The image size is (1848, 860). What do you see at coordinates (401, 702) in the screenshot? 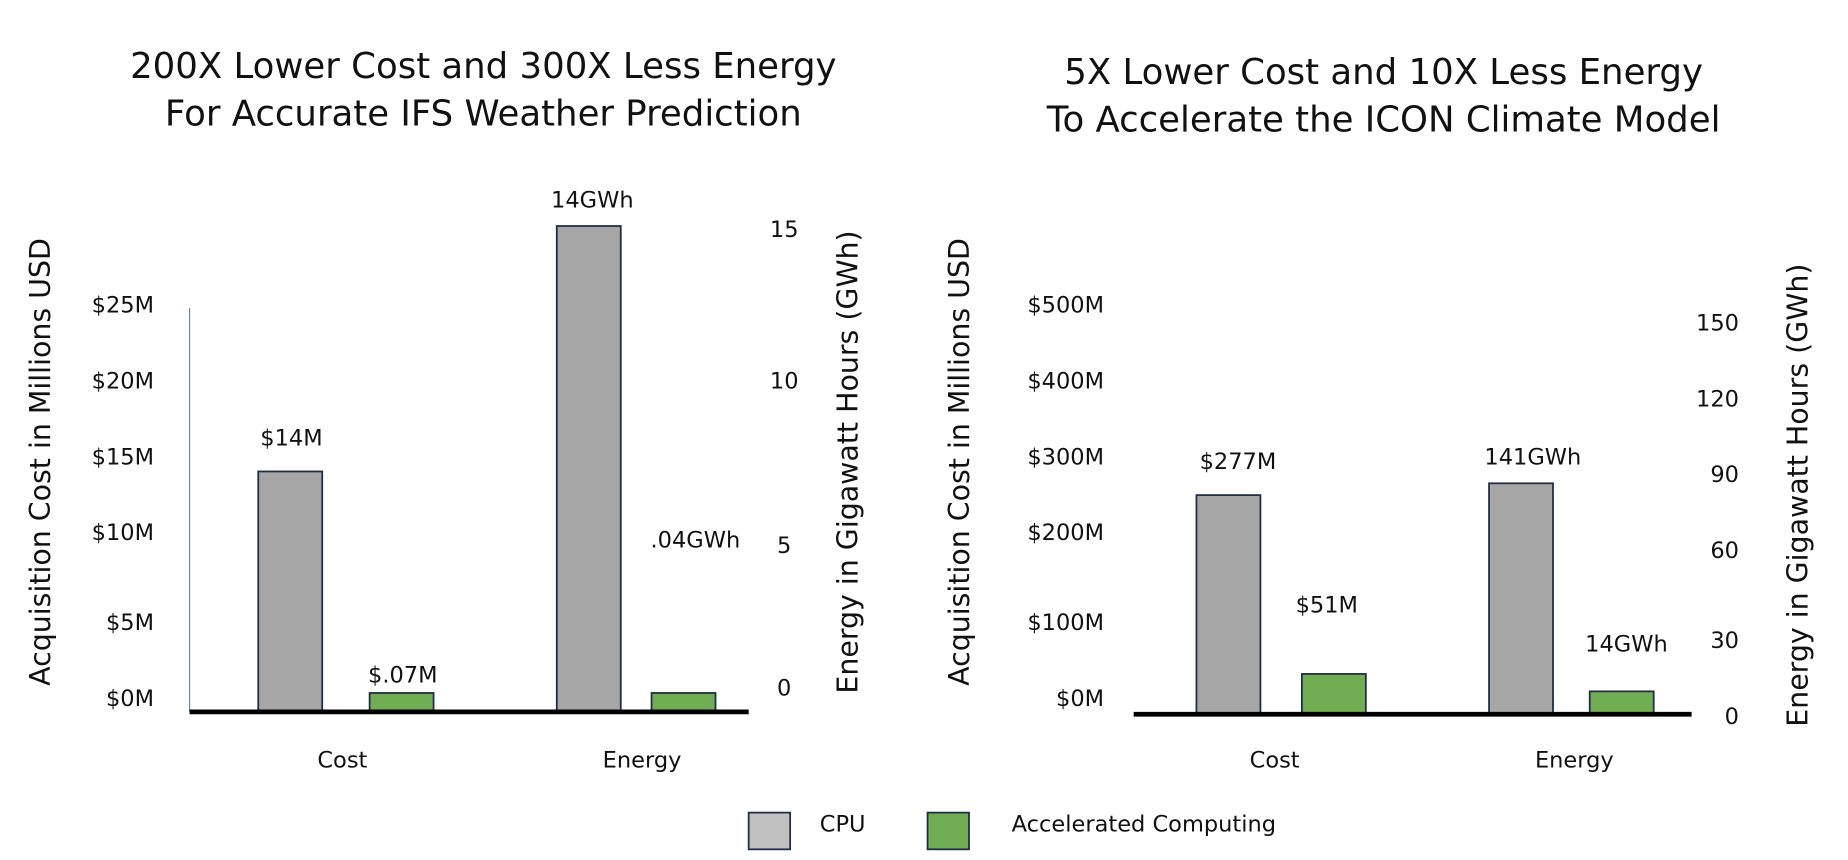
I see `chart1-bar-accelerated-cost` at bounding box center [401, 702].